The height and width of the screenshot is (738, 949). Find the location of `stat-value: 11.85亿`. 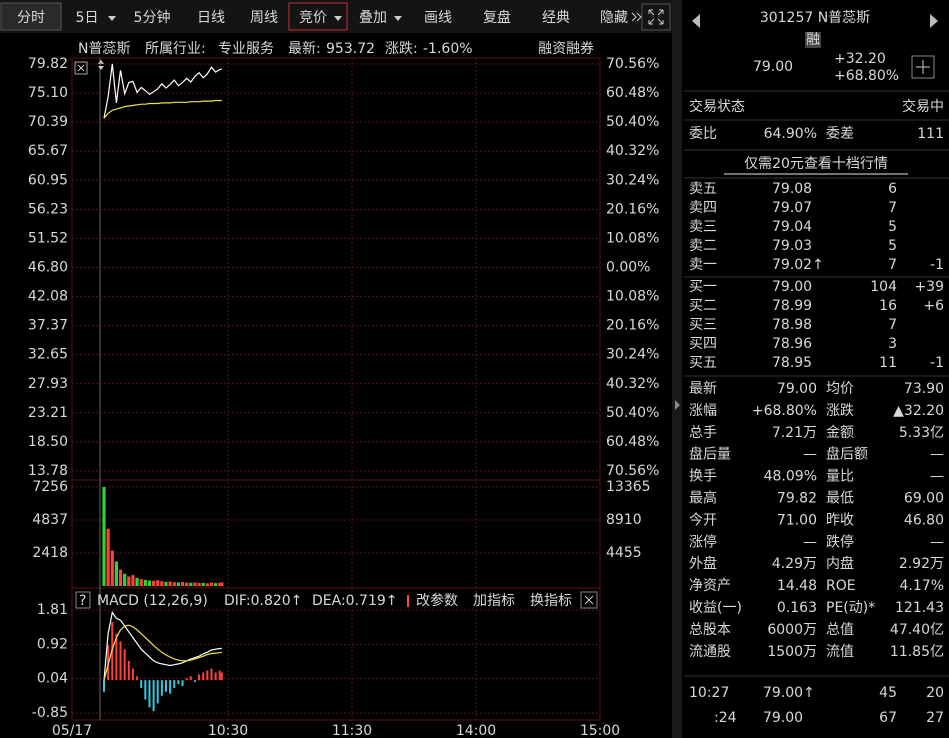

stat-value: 11.85亿 is located at coordinates (917, 652).